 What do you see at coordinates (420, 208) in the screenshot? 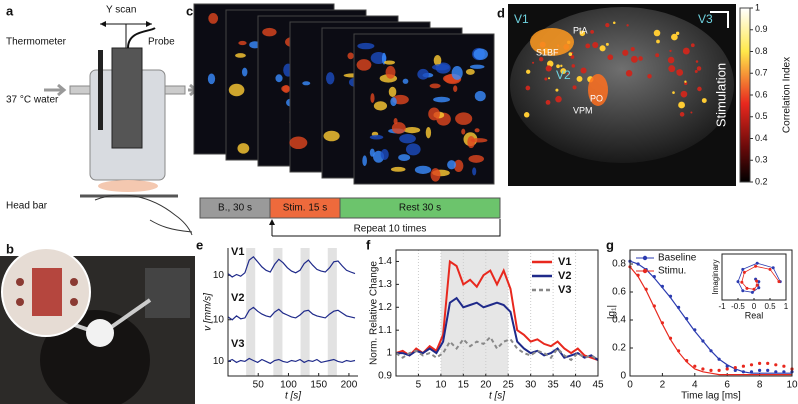
I see `phase-rest` at bounding box center [420, 208].